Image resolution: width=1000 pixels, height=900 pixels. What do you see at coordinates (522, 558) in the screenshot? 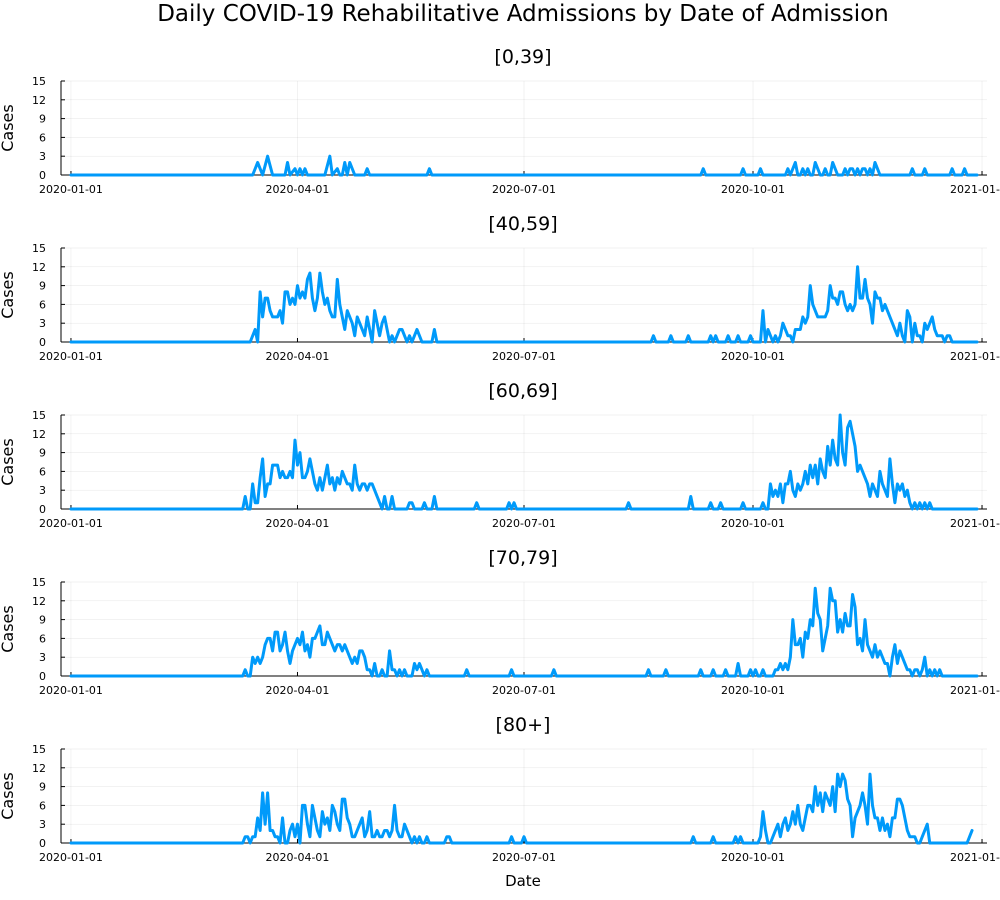
I see `panel-title: [70,79]` at bounding box center [522, 558].